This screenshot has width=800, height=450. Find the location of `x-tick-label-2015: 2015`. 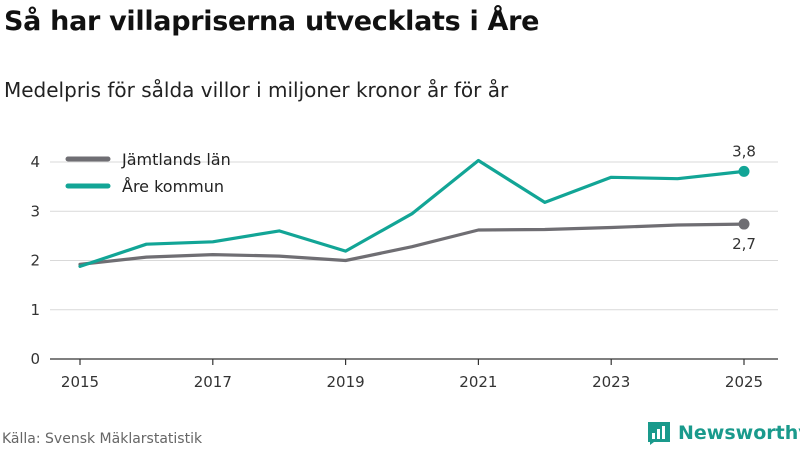

x-tick-label-2015: 2015 is located at coordinates (80, 382).